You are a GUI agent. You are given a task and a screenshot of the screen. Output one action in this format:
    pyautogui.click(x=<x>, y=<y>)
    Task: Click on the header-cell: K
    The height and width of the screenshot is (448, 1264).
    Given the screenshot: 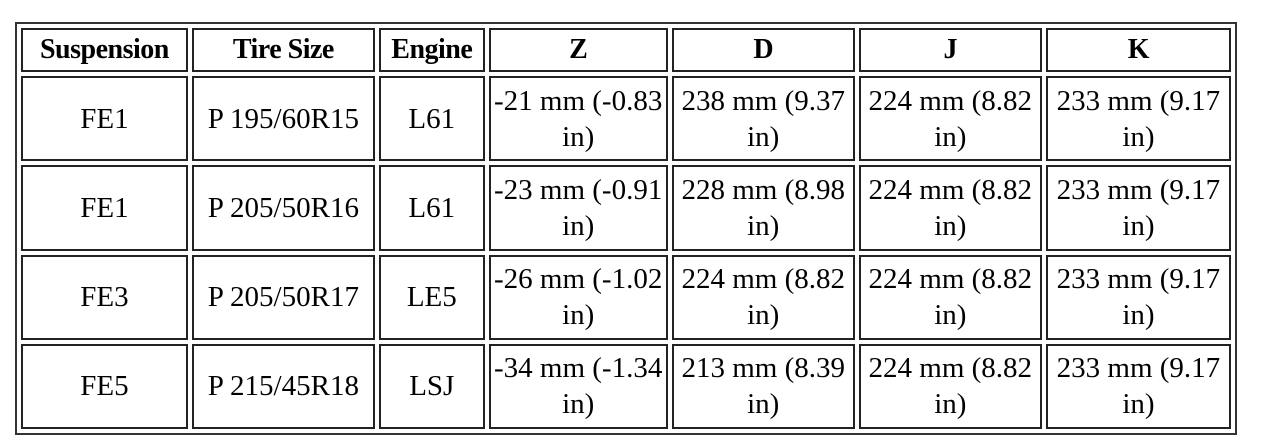 What is the action you would take?
    pyautogui.click(x=1138, y=50)
    